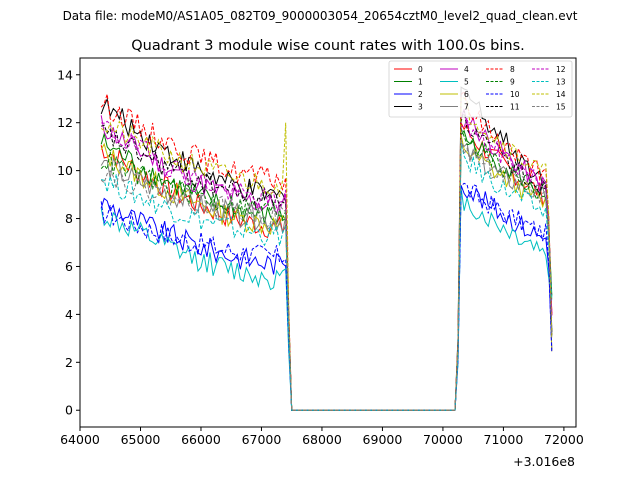 Image resolution: width=640 pixels, height=480 pixels. I want to click on legend-label-15: 15, so click(561, 106).